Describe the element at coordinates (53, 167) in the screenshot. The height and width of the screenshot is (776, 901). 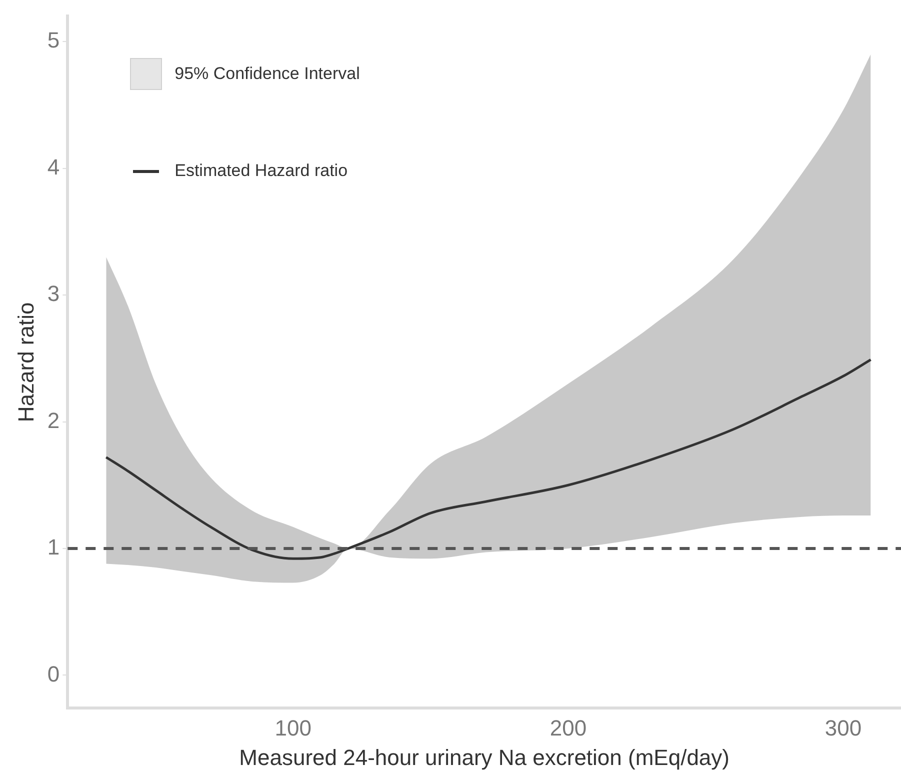
I see `y-tick-label: 4` at that location.